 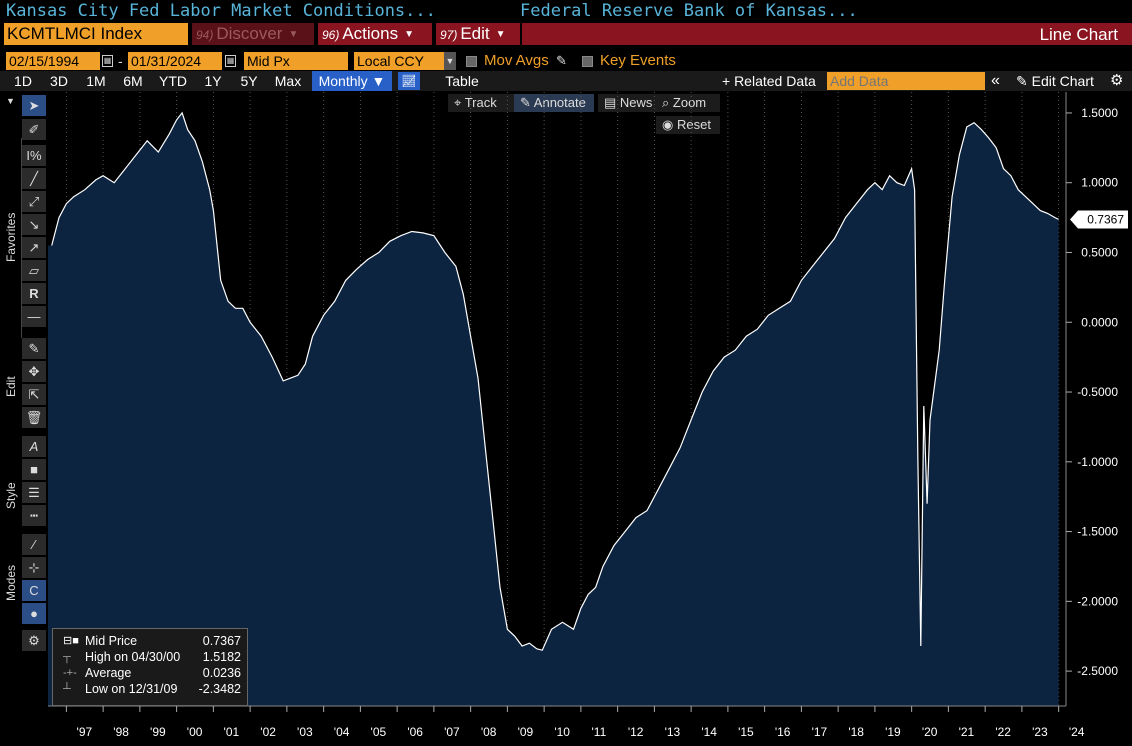 What do you see at coordinates (34, 516) in the screenshot?
I see `line-style-icon: ┅` at bounding box center [34, 516].